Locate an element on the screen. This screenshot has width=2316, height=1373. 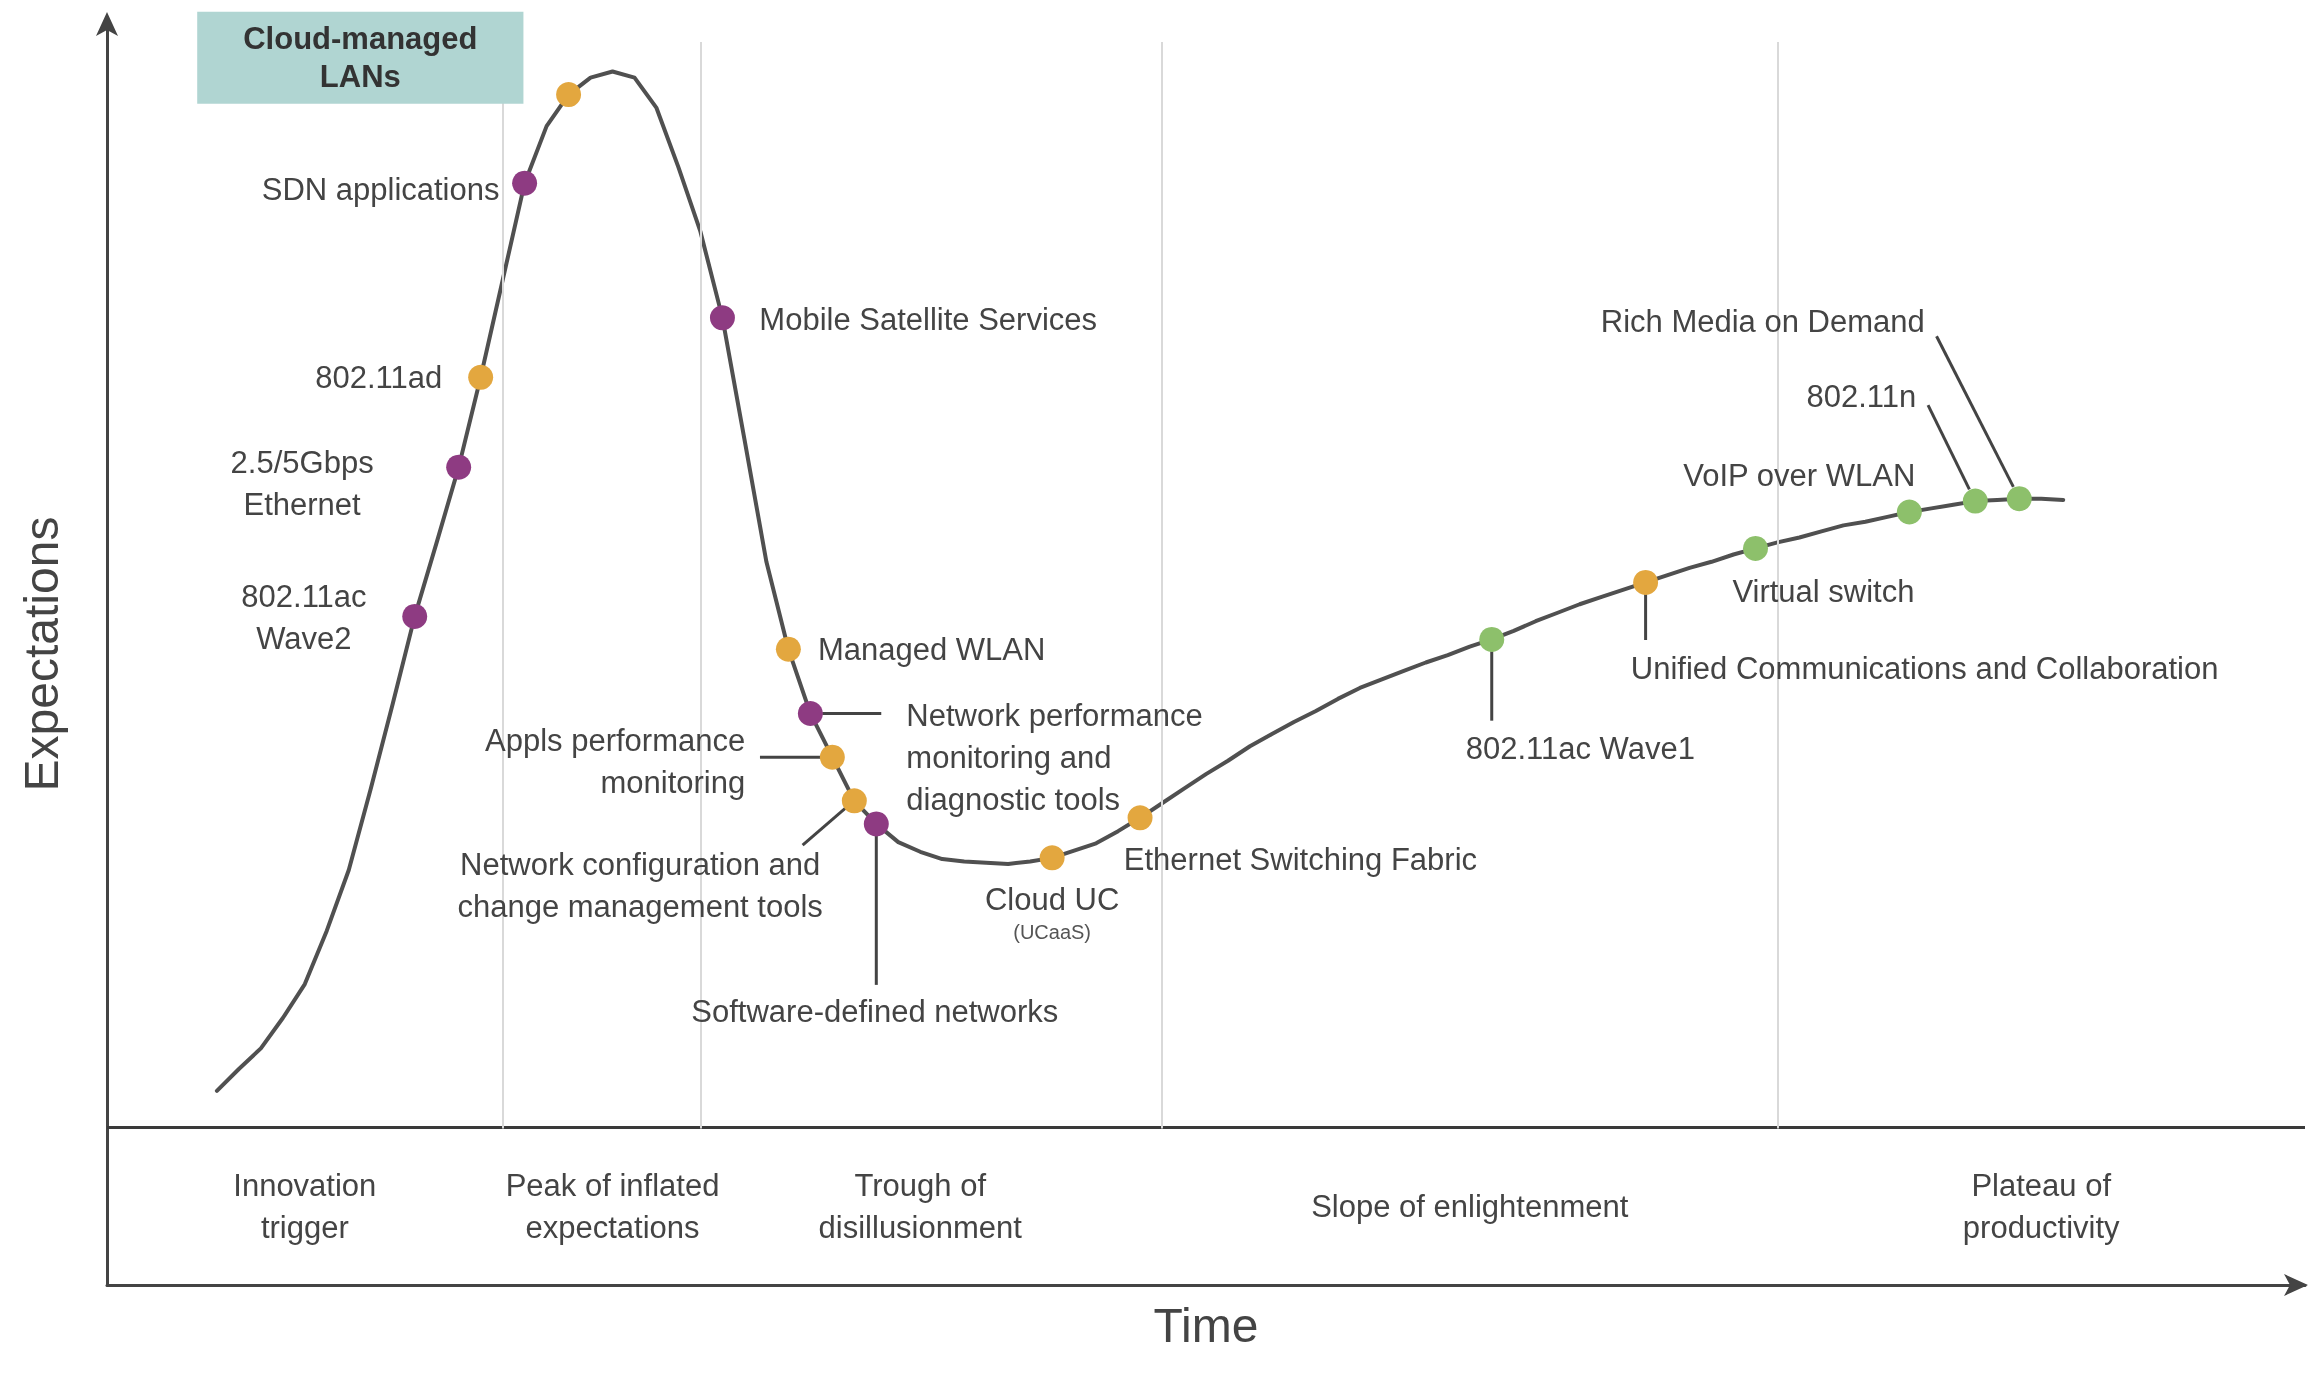
annotation: Ethernet Switching Fabric is located at coordinates (1300, 859).